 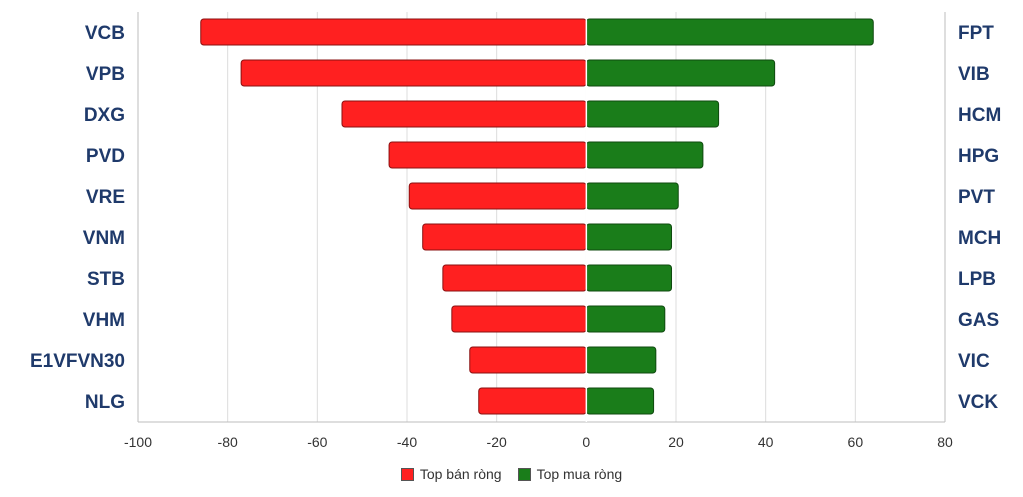 What do you see at coordinates (104, 115) in the screenshot?
I see `category-label-sell: DXG` at bounding box center [104, 115].